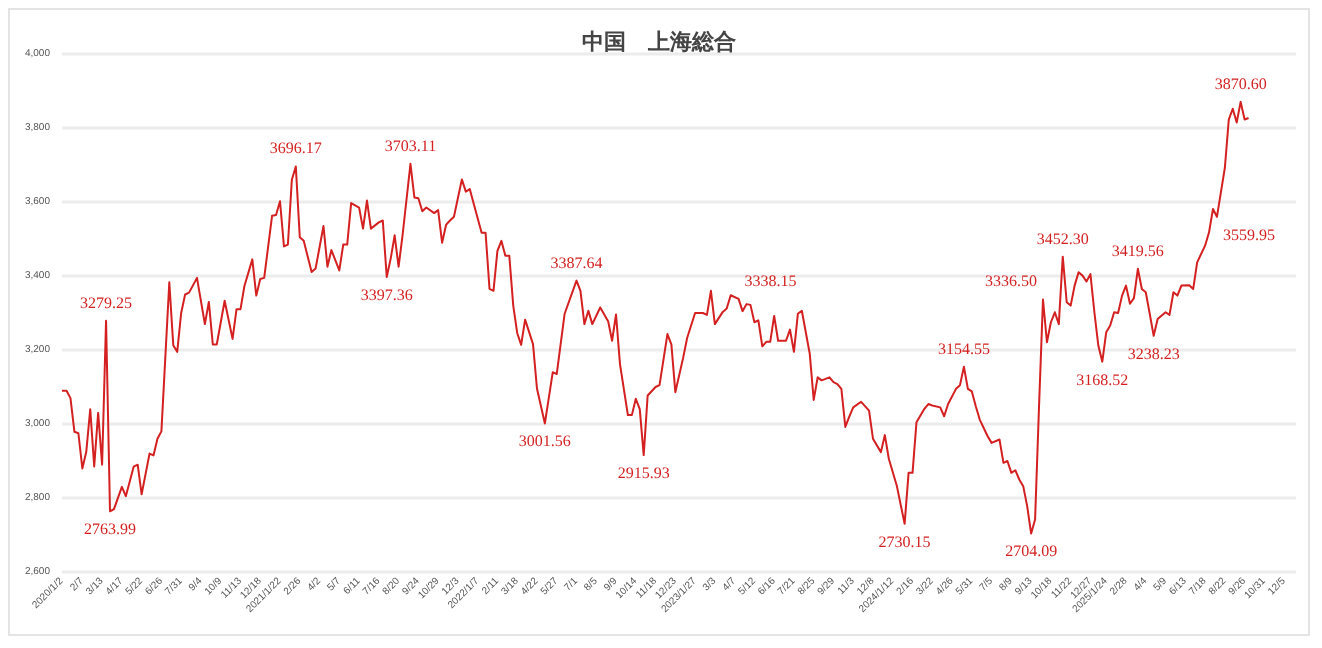 The width and height of the screenshot is (1322, 648). I want to click on annotation: 3154.55, so click(963, 348).